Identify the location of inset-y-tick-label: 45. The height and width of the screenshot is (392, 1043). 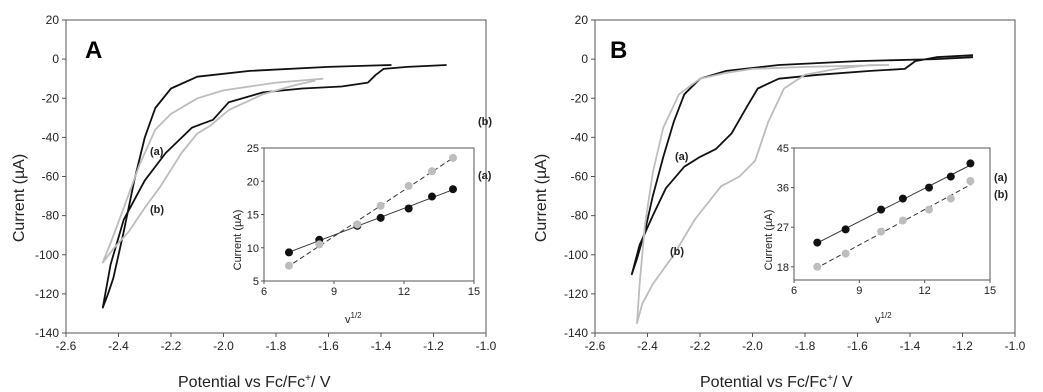
(783, 149).